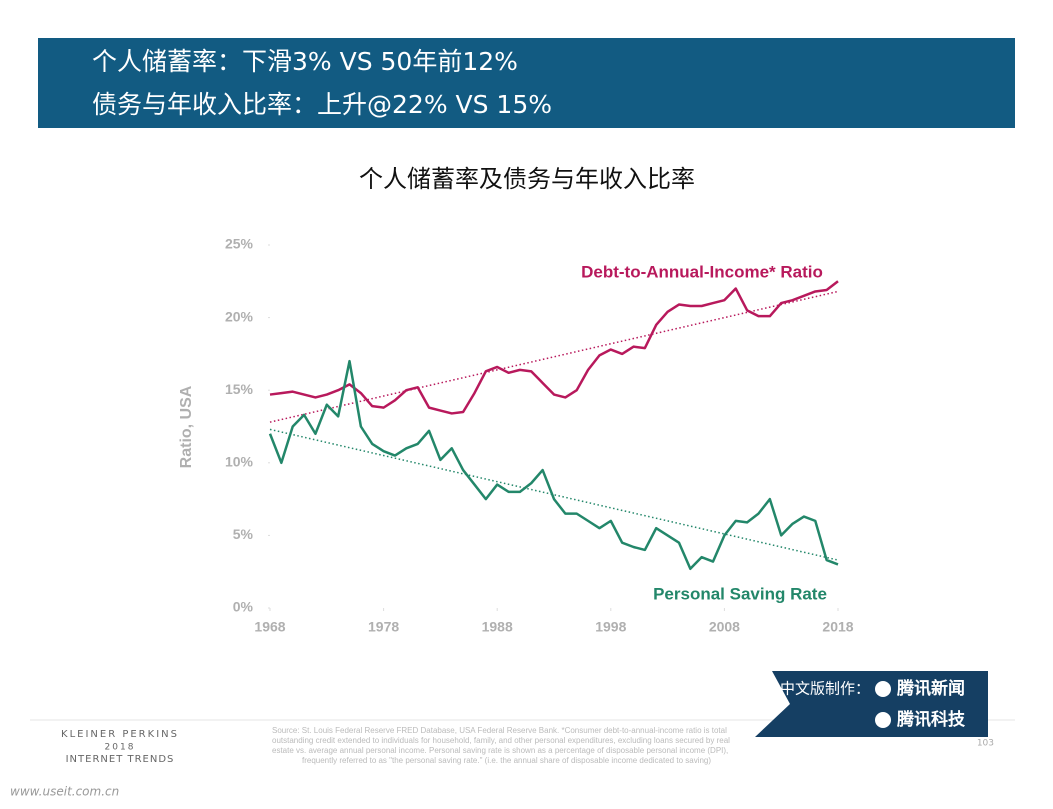 The height and width of the screenshot is (809, 1053). What do you see at coordinates (120, 748) in the screenshot?
I see `brand: 2018` at bounding box center [120, 748].